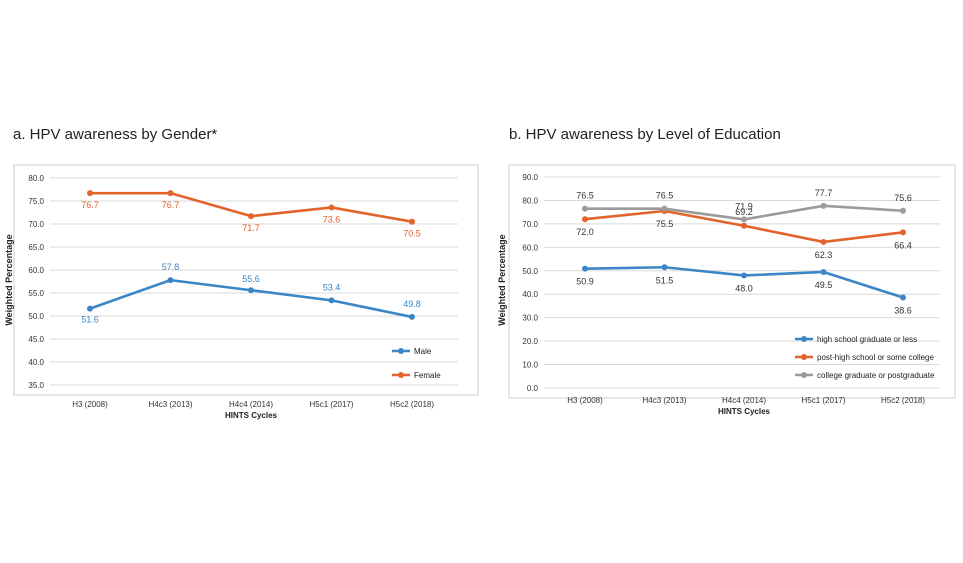 The height and width of the screenshot is (563, 963). I want to click on chart-b-data-label: 75.6, so click(903, 198).